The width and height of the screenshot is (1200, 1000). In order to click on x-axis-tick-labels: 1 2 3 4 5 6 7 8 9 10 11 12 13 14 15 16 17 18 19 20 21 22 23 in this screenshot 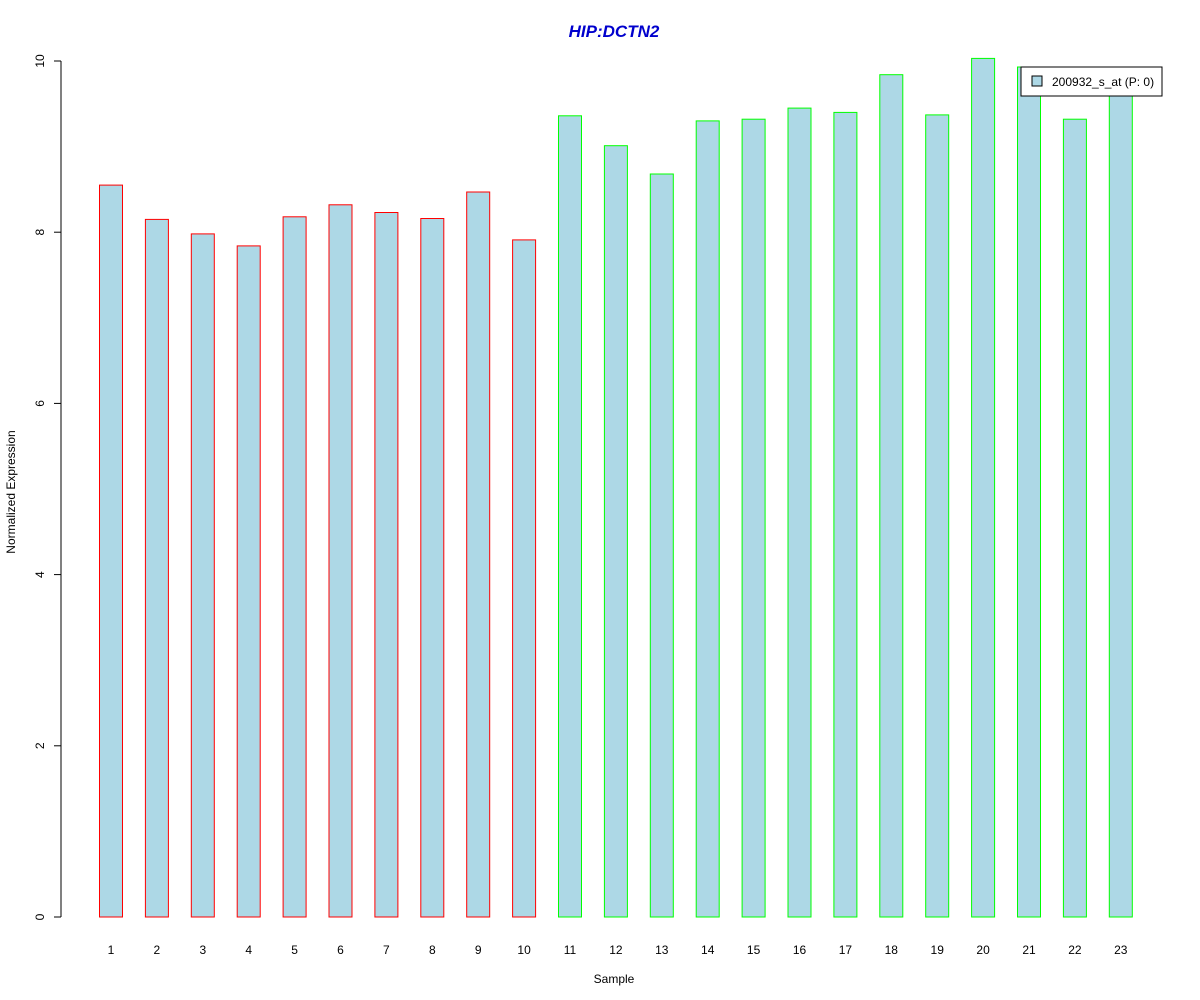, I will do `click(618, 950)`.